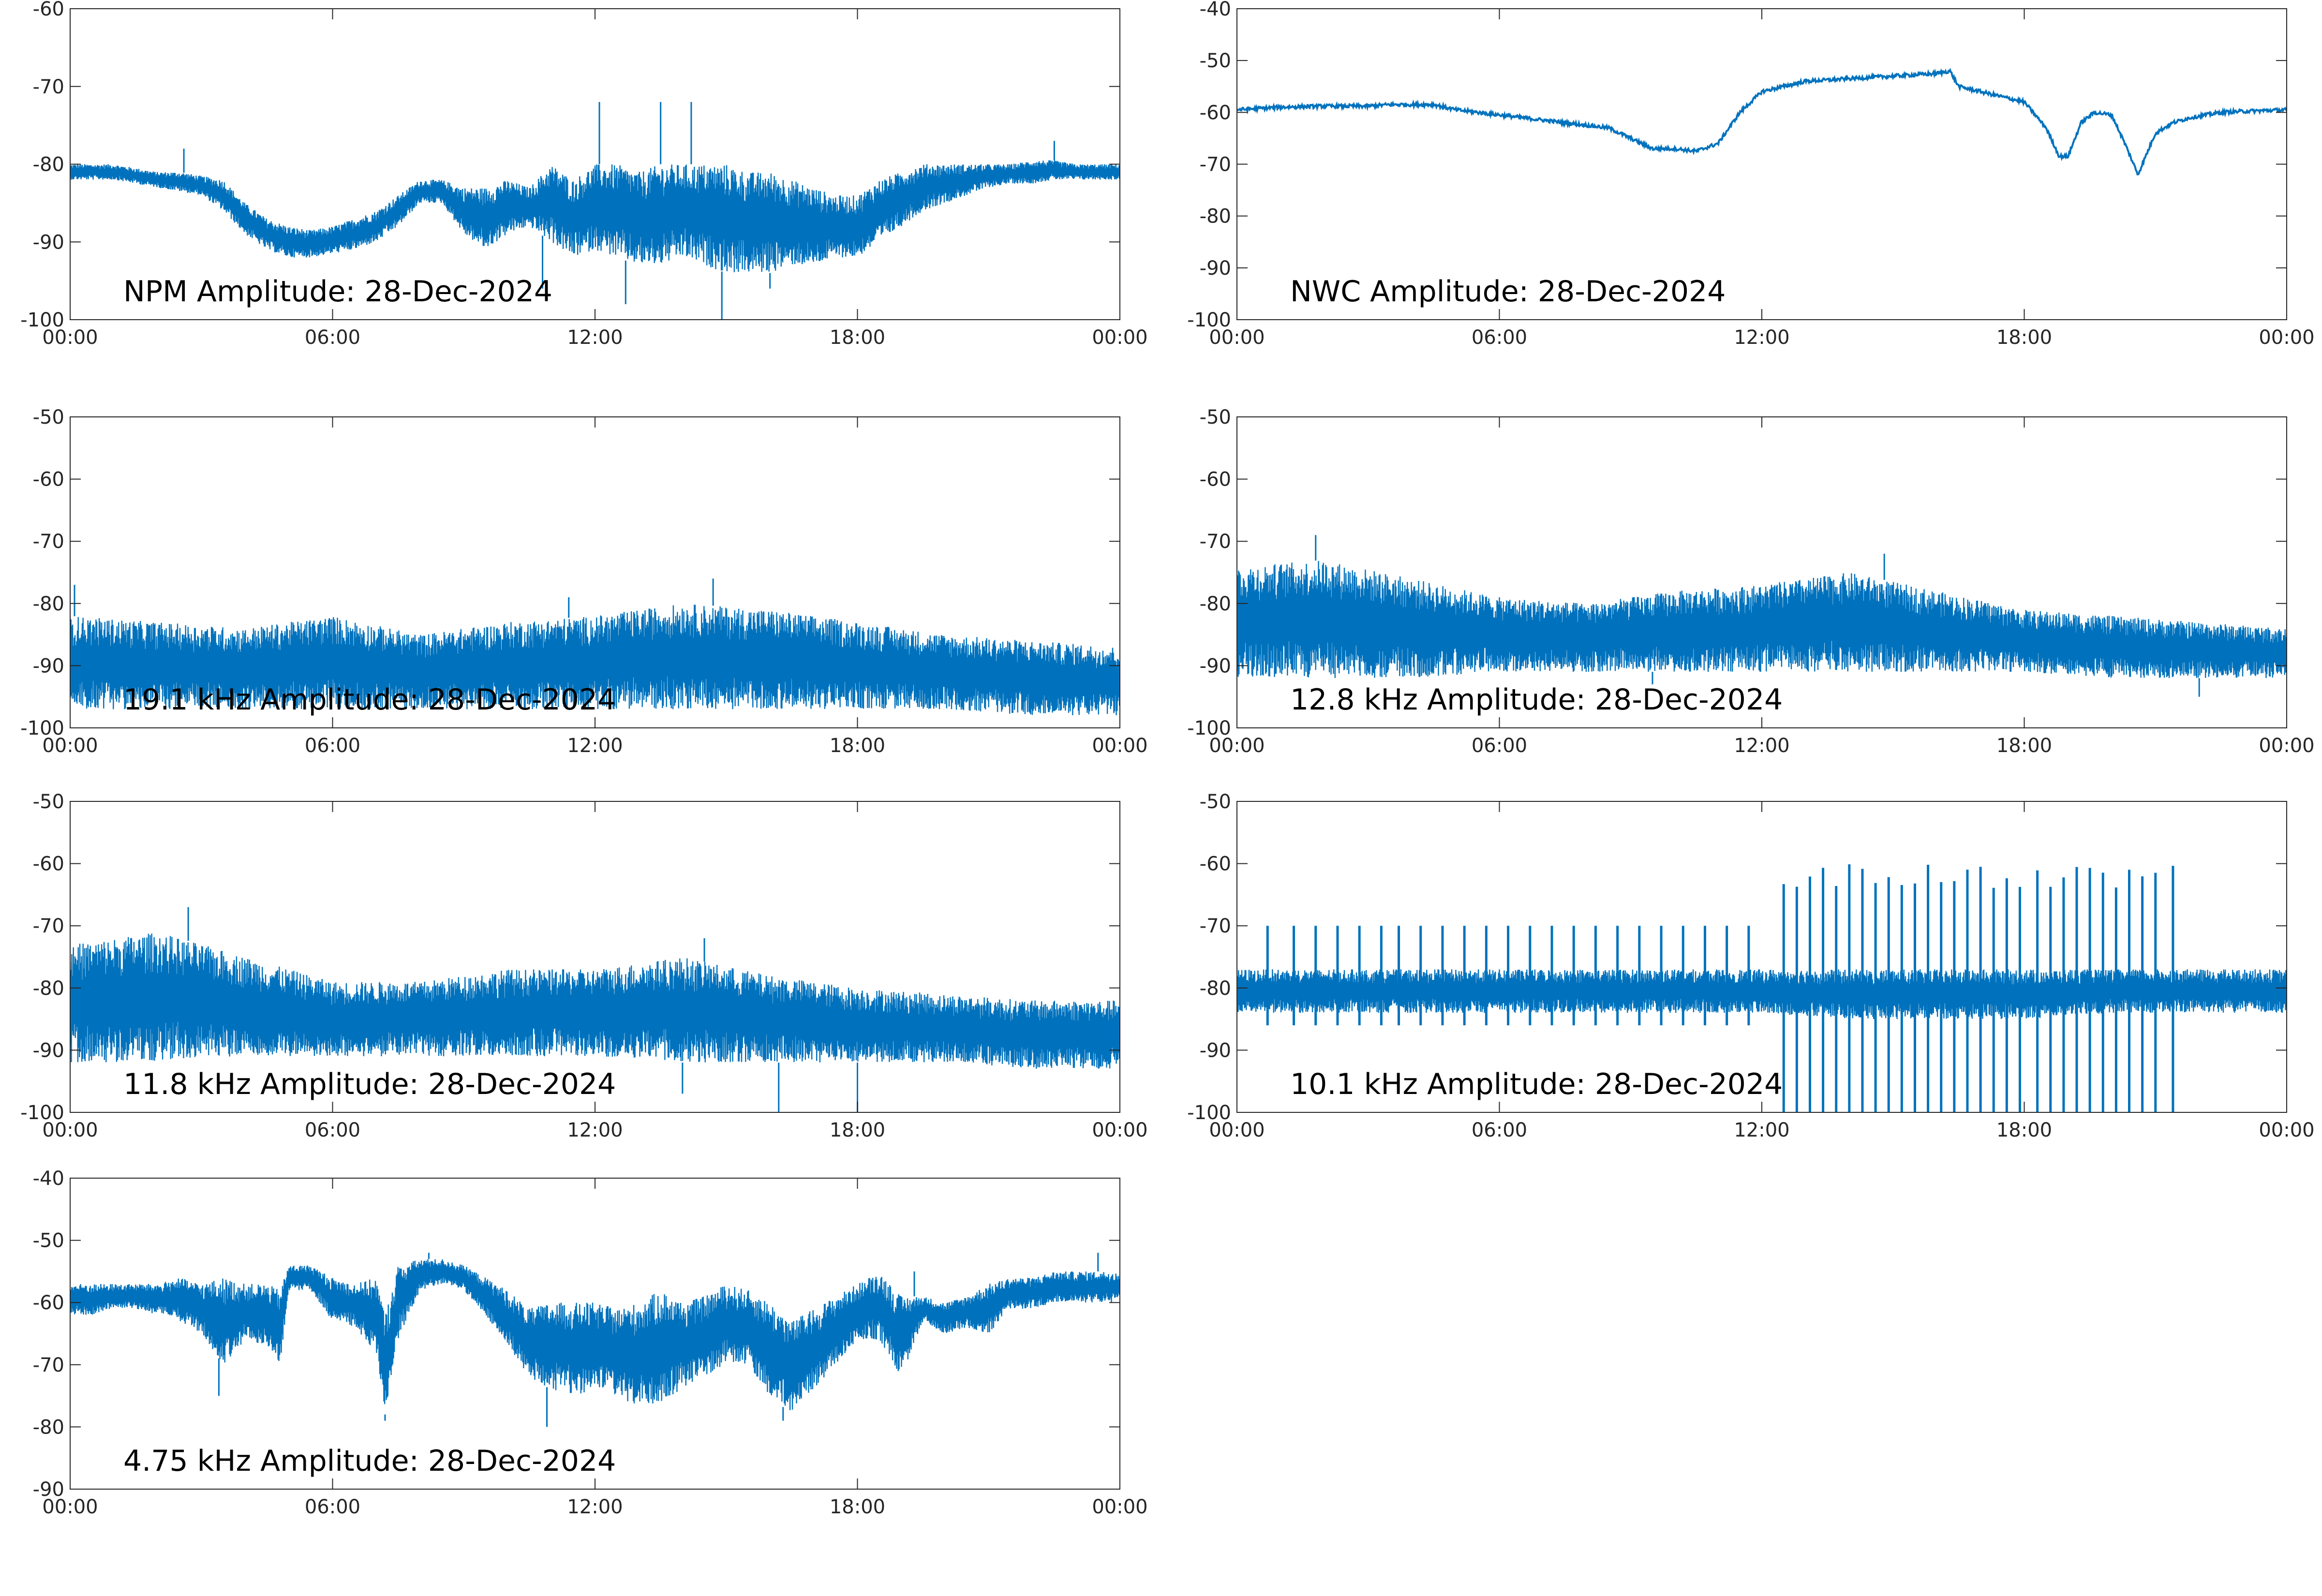 The height and width of the screenshot is (1596, 2322). What do you see at coordinates (1536, 700) in the screenshot?
I see `chart-title: 12.8 kHz Amplitude: 28-Dec-2024` at bounding box center [1536, 700].